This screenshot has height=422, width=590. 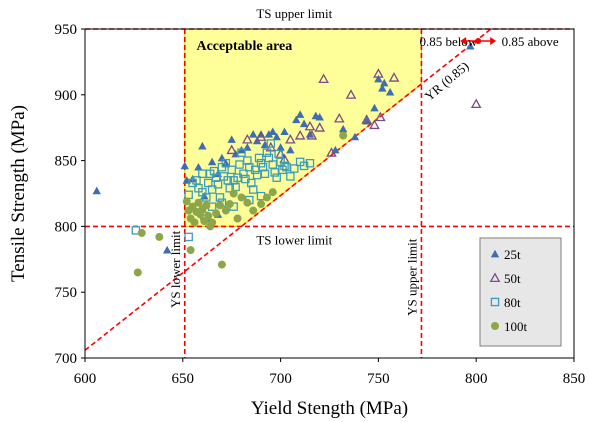 I want to click on x-tick-label: 850, so click(x=574, y=379).